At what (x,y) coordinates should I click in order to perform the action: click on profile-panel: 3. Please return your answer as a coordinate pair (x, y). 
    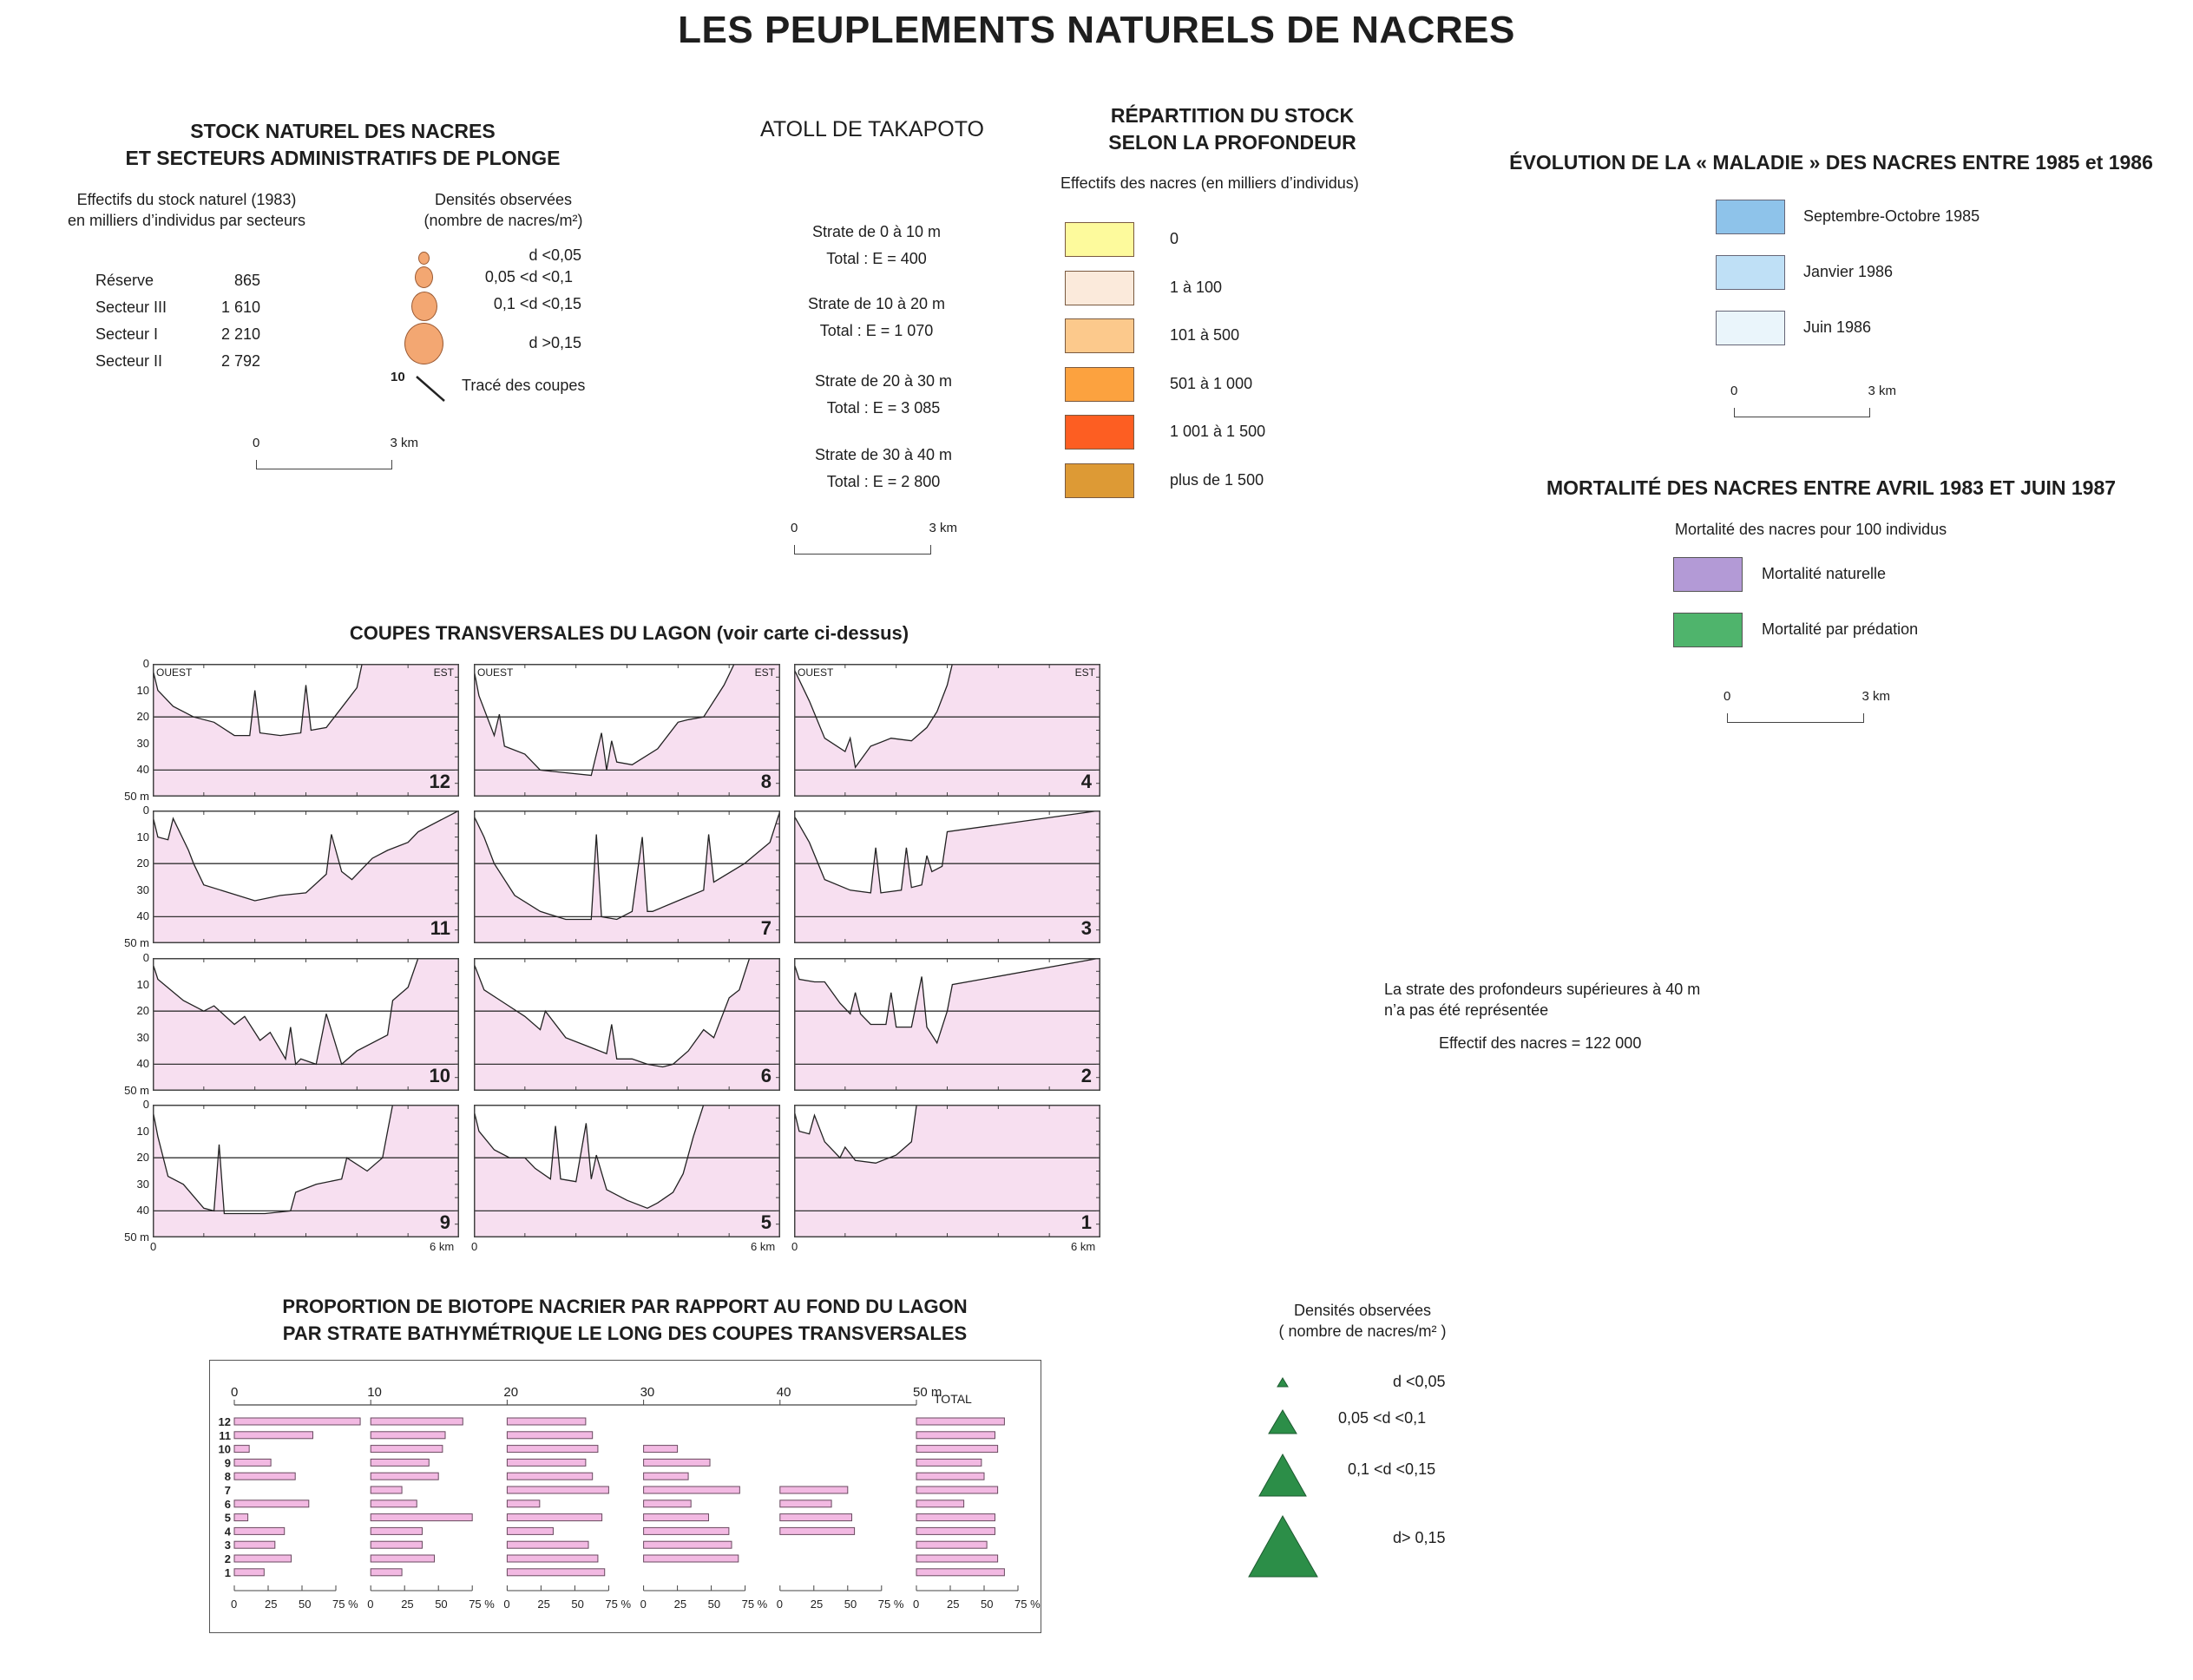
    Looking at the image, I should click on (947, 876).